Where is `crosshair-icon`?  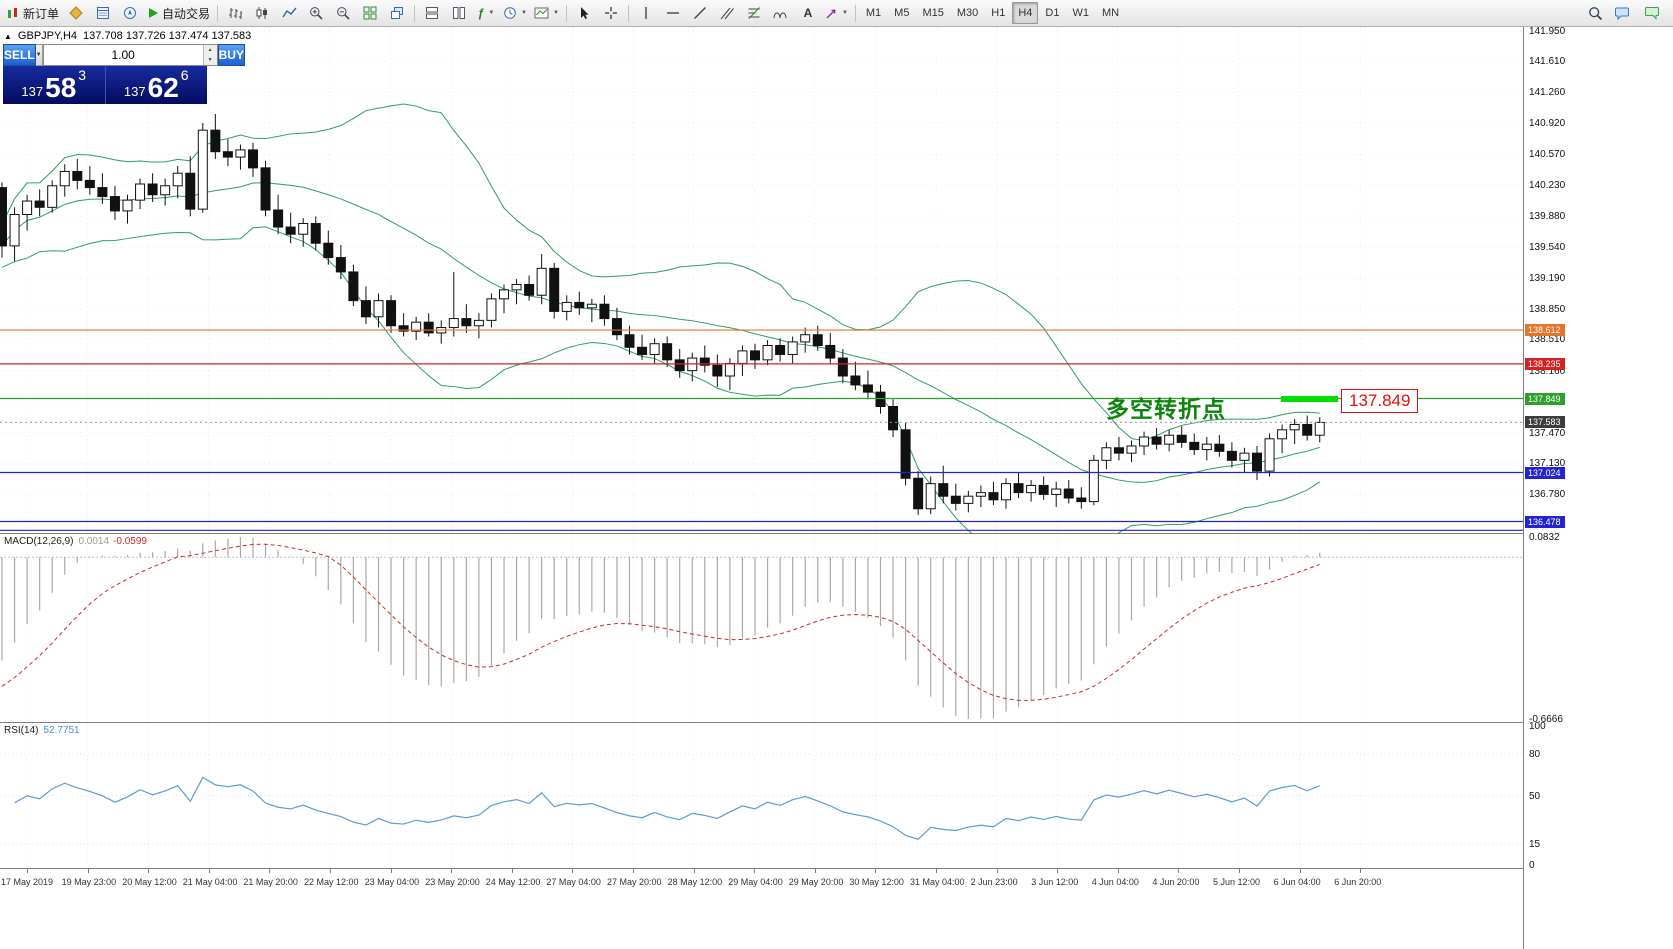
crosshair-icon is located at coordinates (611, 13).